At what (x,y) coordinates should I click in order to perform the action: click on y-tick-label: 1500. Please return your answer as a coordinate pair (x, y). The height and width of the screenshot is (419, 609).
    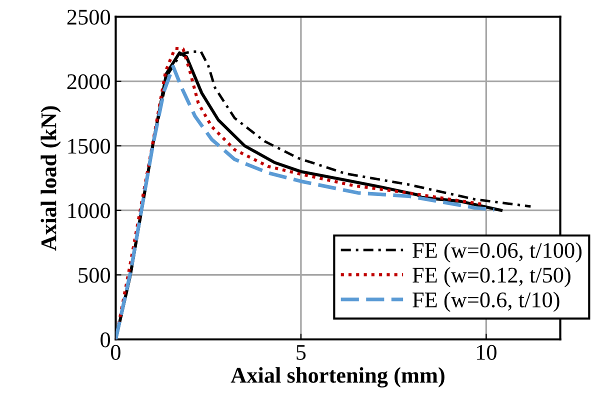
    Looking at the image, I should click on (89, 146).